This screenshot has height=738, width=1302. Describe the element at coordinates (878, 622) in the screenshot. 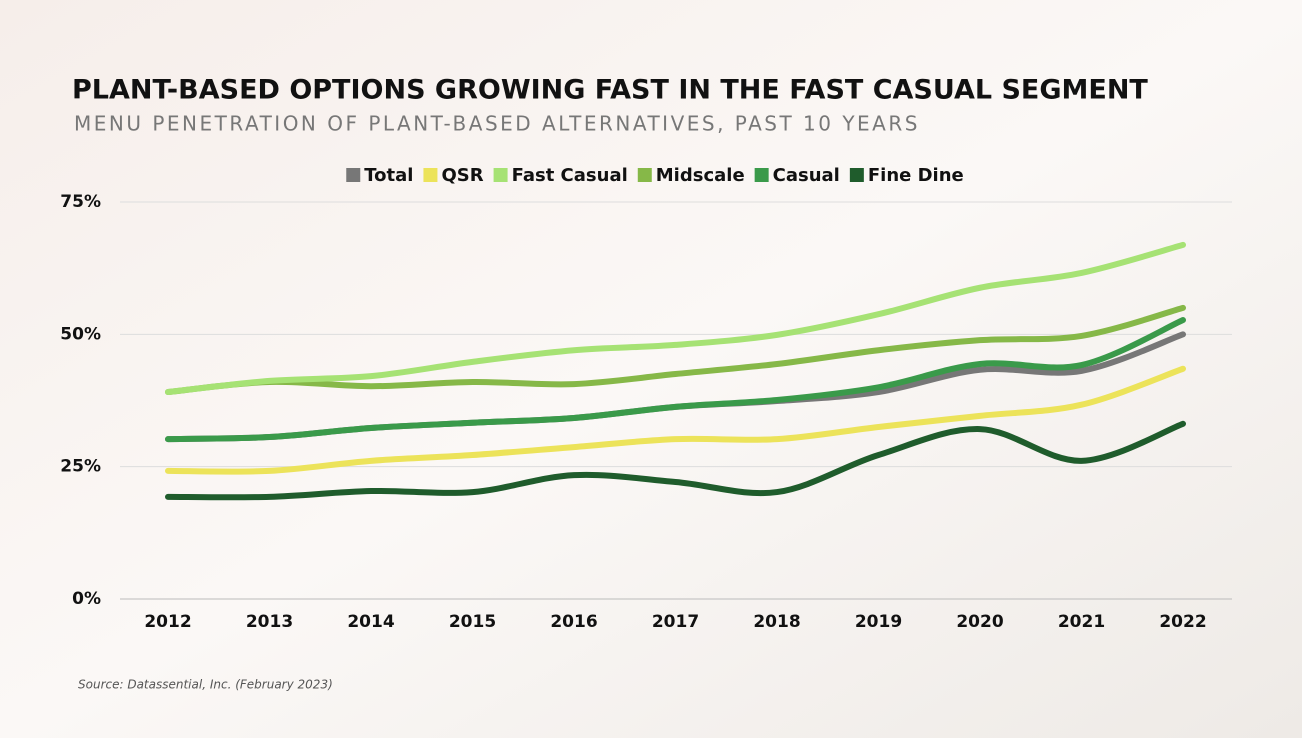

I see `x-tick-label: 2019` at that location.